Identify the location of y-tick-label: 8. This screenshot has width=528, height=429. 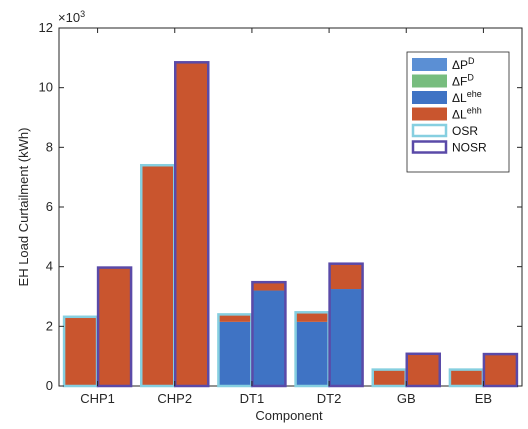
(49, 146).